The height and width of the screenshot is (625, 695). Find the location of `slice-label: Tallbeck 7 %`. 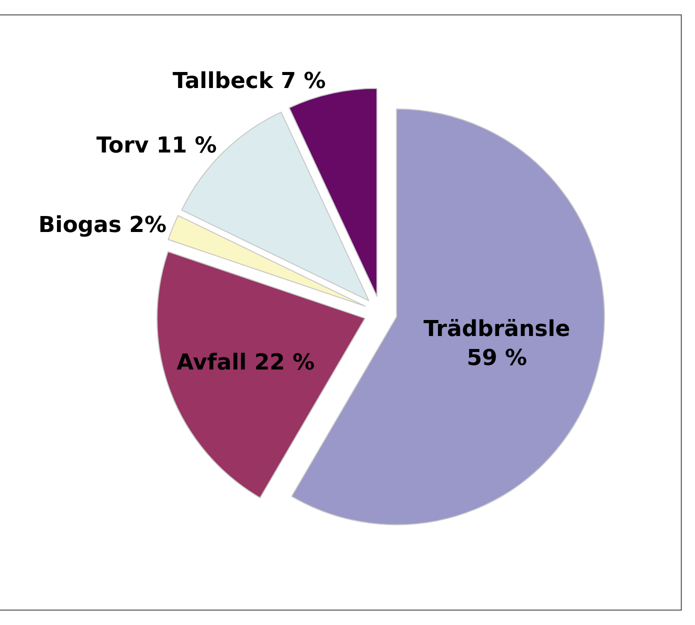

slice-label: Tallbeck 7 % is located at coordinates (249, 81).